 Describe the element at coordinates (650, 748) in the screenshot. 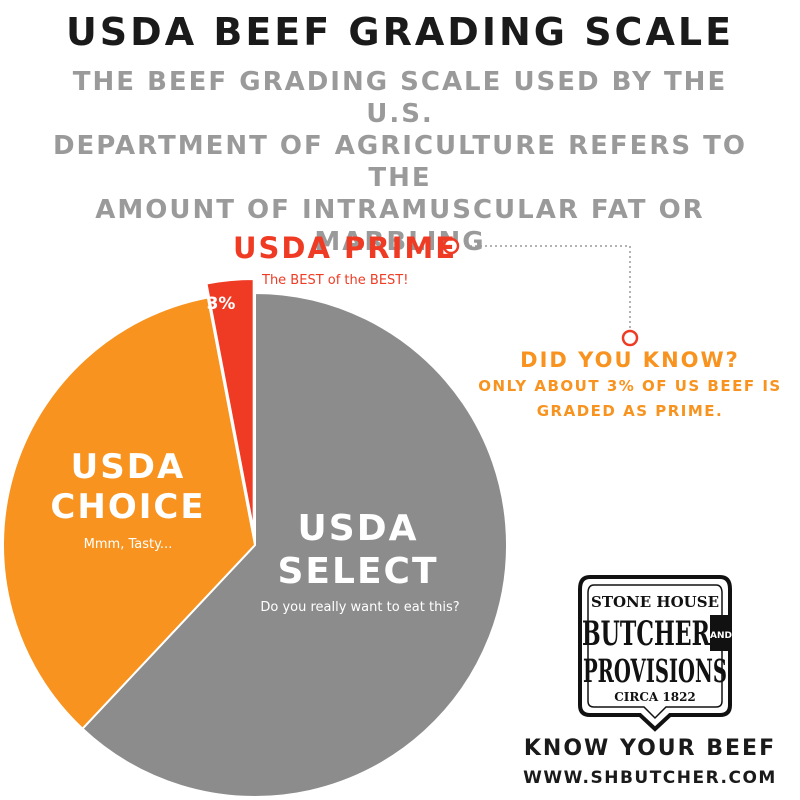

I see `footer-tagline: KNOW YOUR BEEF` at that location.